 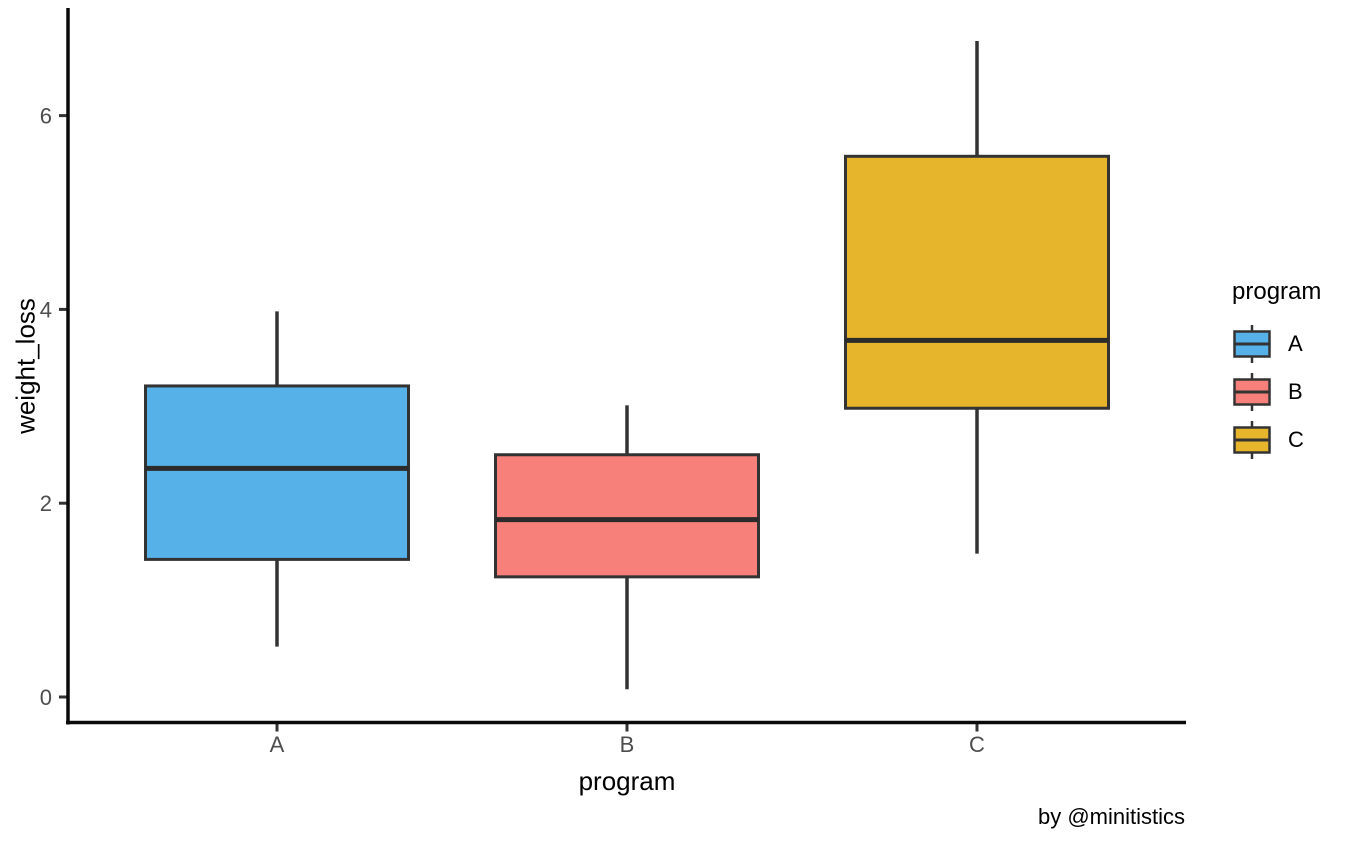 I want to click on x-tick-label: C, so click(x=977, y=744).